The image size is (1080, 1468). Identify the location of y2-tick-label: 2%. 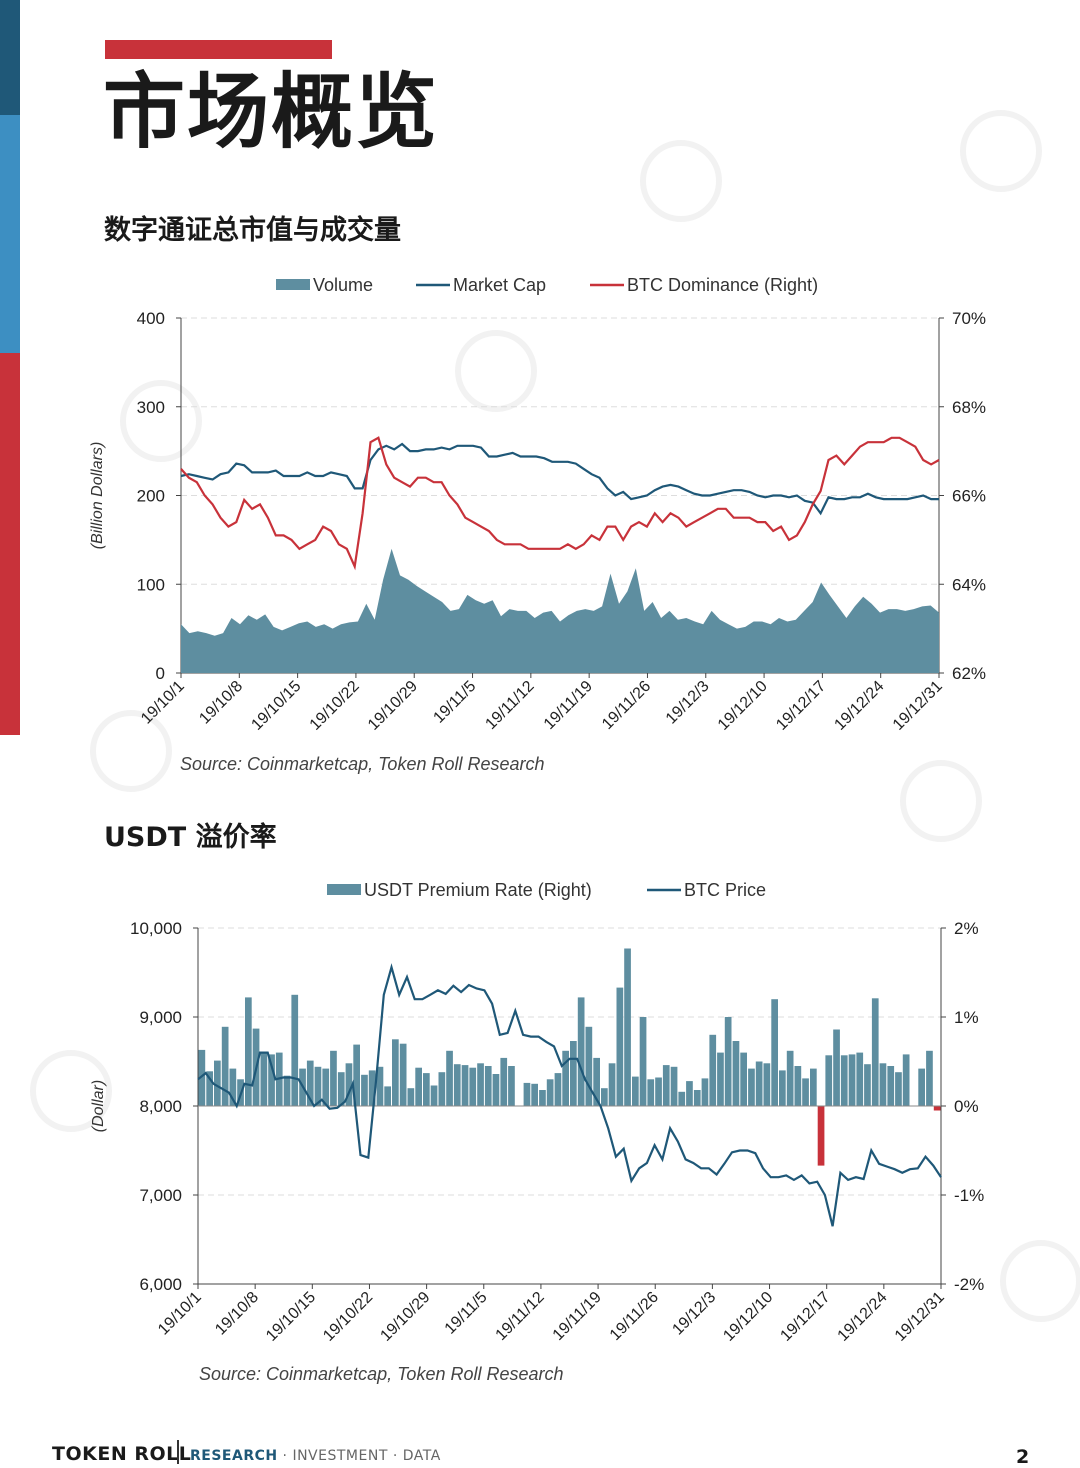
(966, 928).